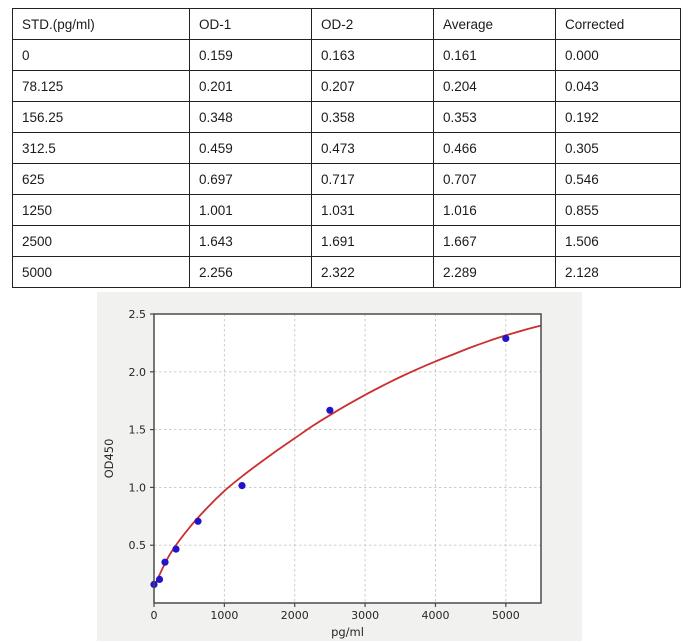 Image resolution: width=691 pixels, height=642 pixels. What do you see at coordinates (618, 210) in the screenshot?
I see `table-cell: 0.855` at bounding box center [618, 210].